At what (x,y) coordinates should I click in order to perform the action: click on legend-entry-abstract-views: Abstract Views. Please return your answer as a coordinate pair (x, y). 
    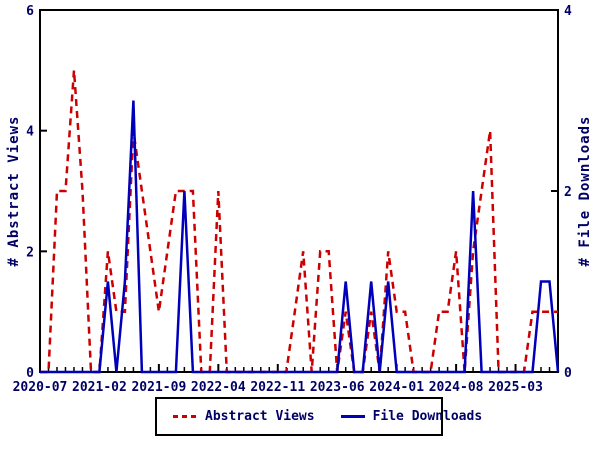
    Looking at the image, I should click on (244, 416).